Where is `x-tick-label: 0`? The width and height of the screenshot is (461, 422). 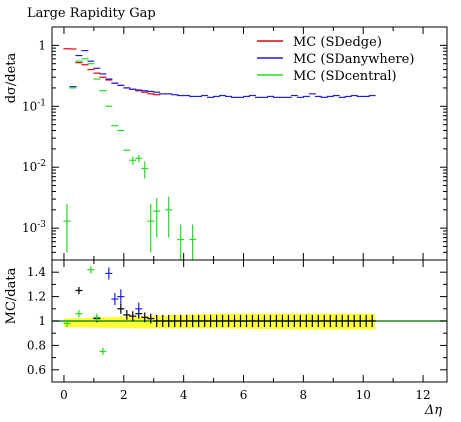
x-tick-label: 0 is located at coordinates (64, 395).